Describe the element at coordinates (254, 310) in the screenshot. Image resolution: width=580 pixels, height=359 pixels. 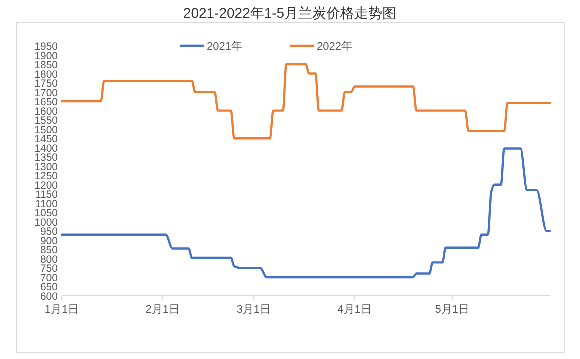
I see `x-tick-label: 3月1日` at that location.